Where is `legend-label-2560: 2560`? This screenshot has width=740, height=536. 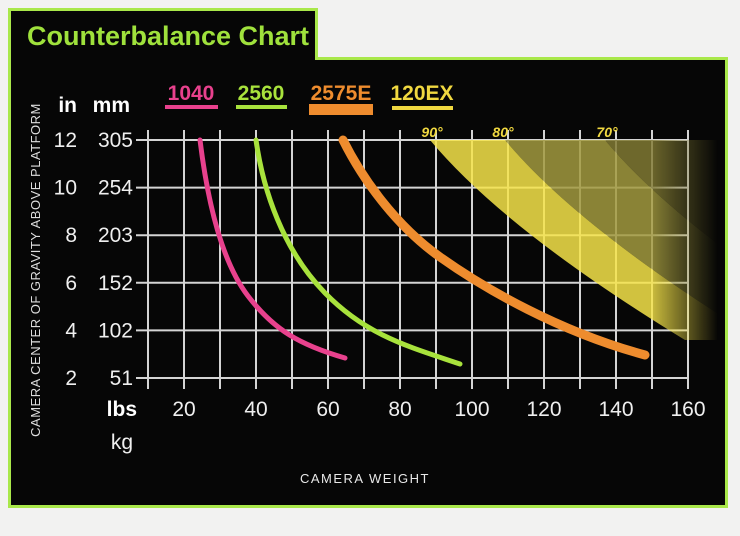 legend-label-2560: 2560 is located at coordinates (261, 93).